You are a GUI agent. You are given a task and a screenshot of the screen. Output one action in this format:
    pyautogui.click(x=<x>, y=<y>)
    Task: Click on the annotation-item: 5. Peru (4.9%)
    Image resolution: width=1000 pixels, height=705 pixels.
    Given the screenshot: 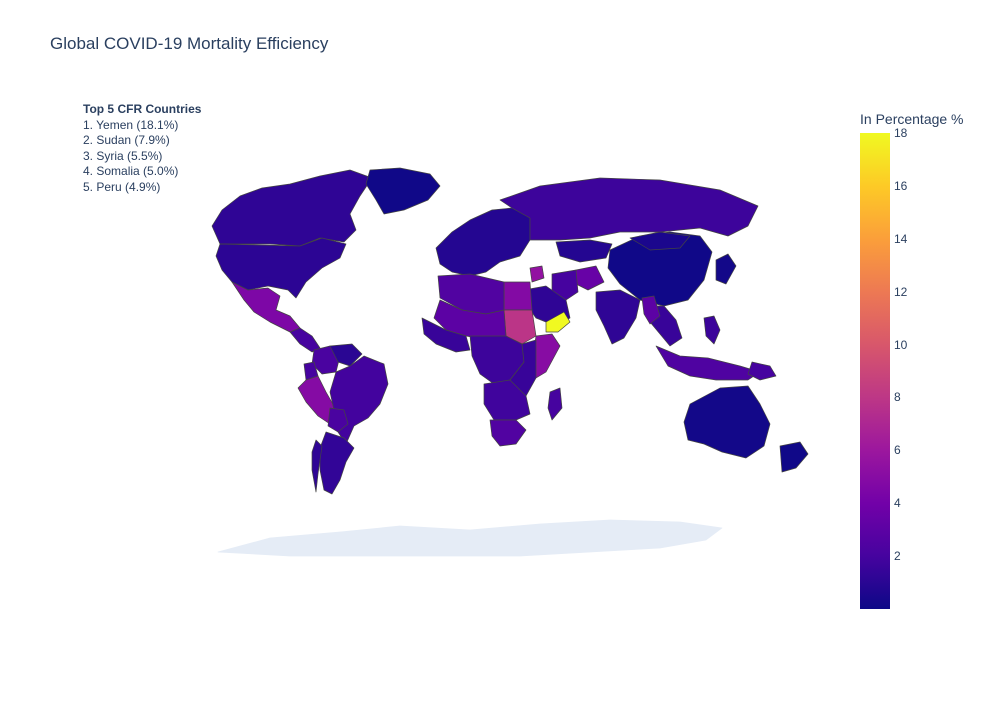 What is the action you would take?
    pyautogui.click(x=122, y=186)
    